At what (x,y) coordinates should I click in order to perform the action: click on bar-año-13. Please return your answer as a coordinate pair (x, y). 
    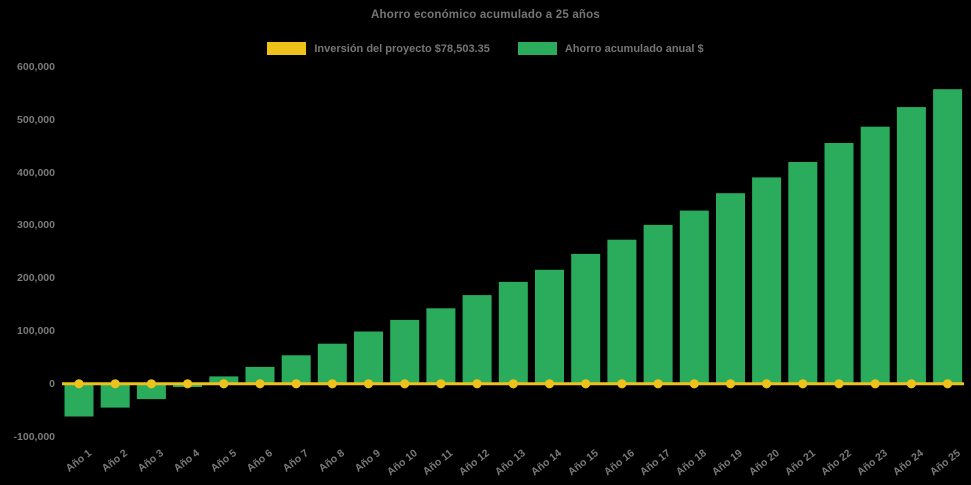
    Looking at the image, I should click on (513, 332).